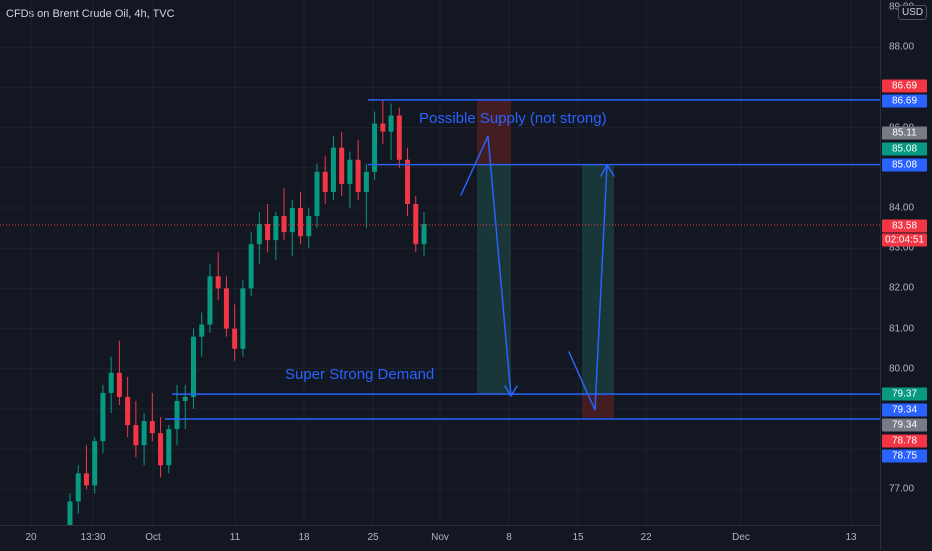  Describe the element at coordinates (851, 537) in the screenshot. I see `time-tick-label: 13` at that location.